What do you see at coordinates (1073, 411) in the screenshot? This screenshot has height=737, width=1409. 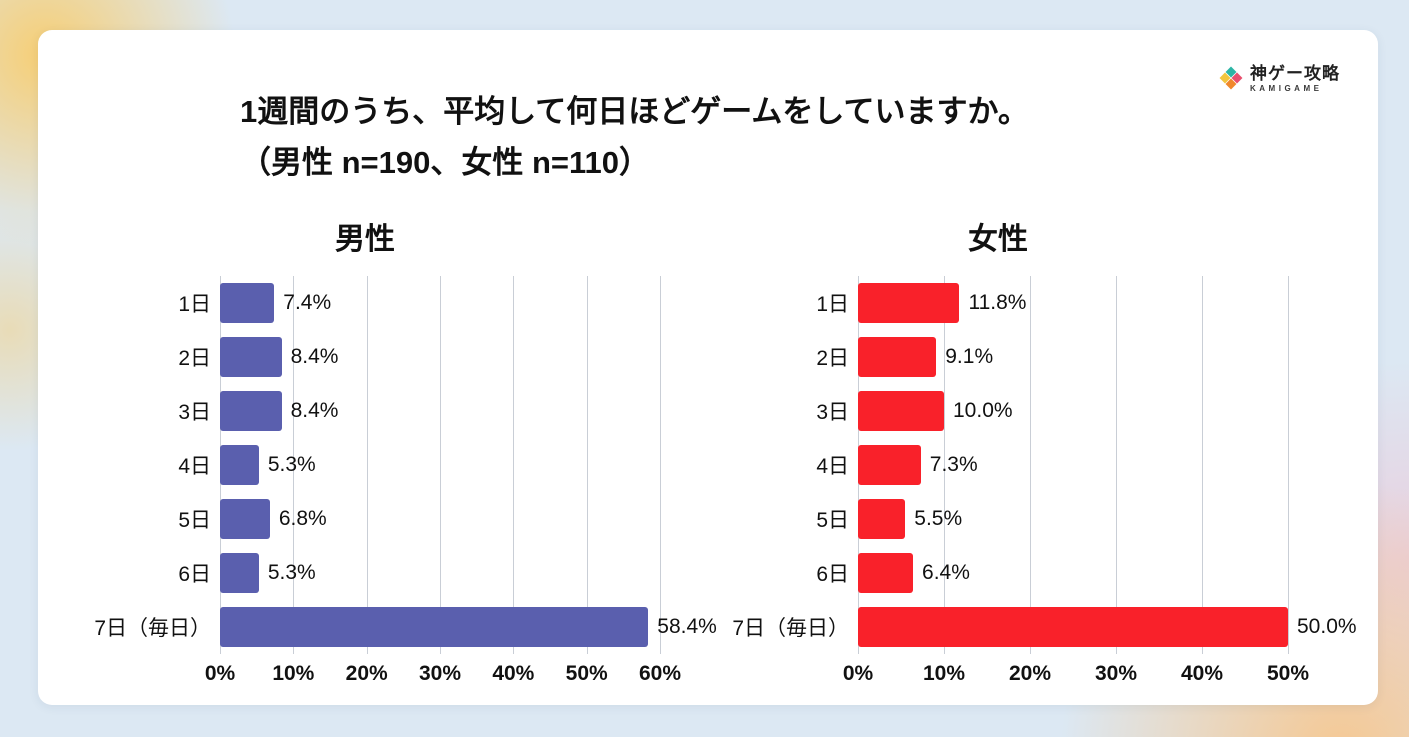 I see `bar-track: 10.0%` at bounding box center [1073, 411].